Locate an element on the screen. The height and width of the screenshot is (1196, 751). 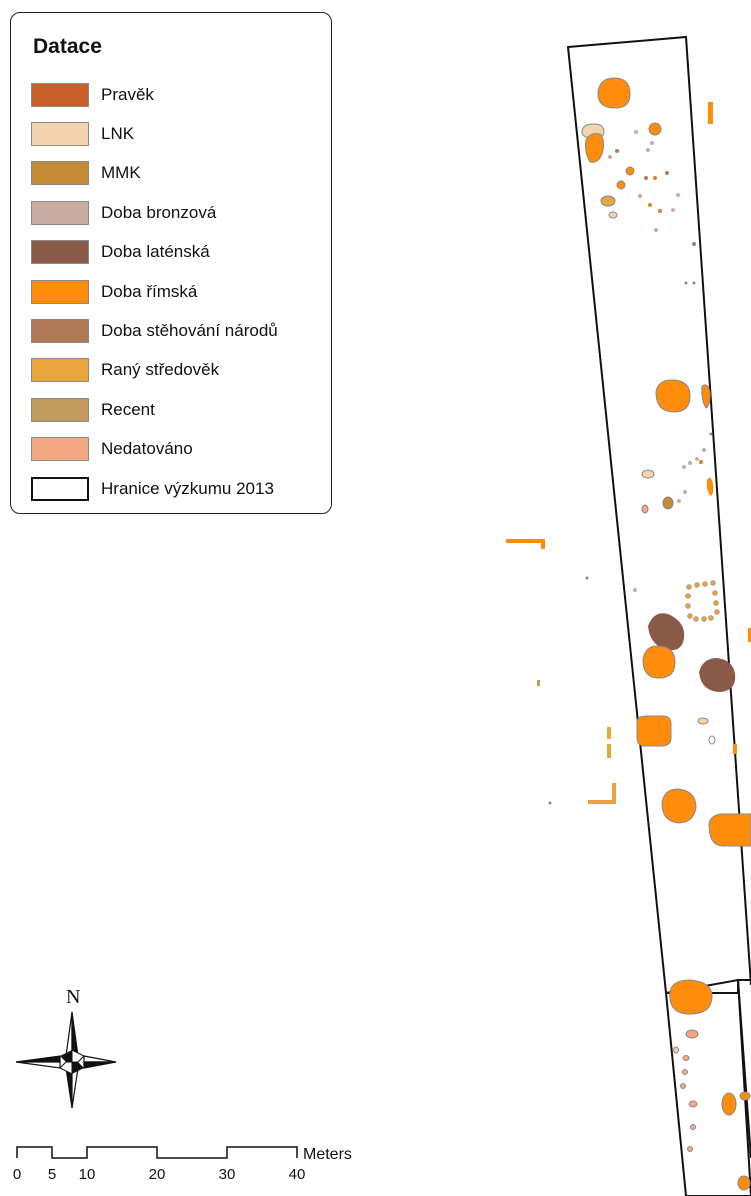
legend-item-undated: Nedatováno is located at coordinates (154, 449).